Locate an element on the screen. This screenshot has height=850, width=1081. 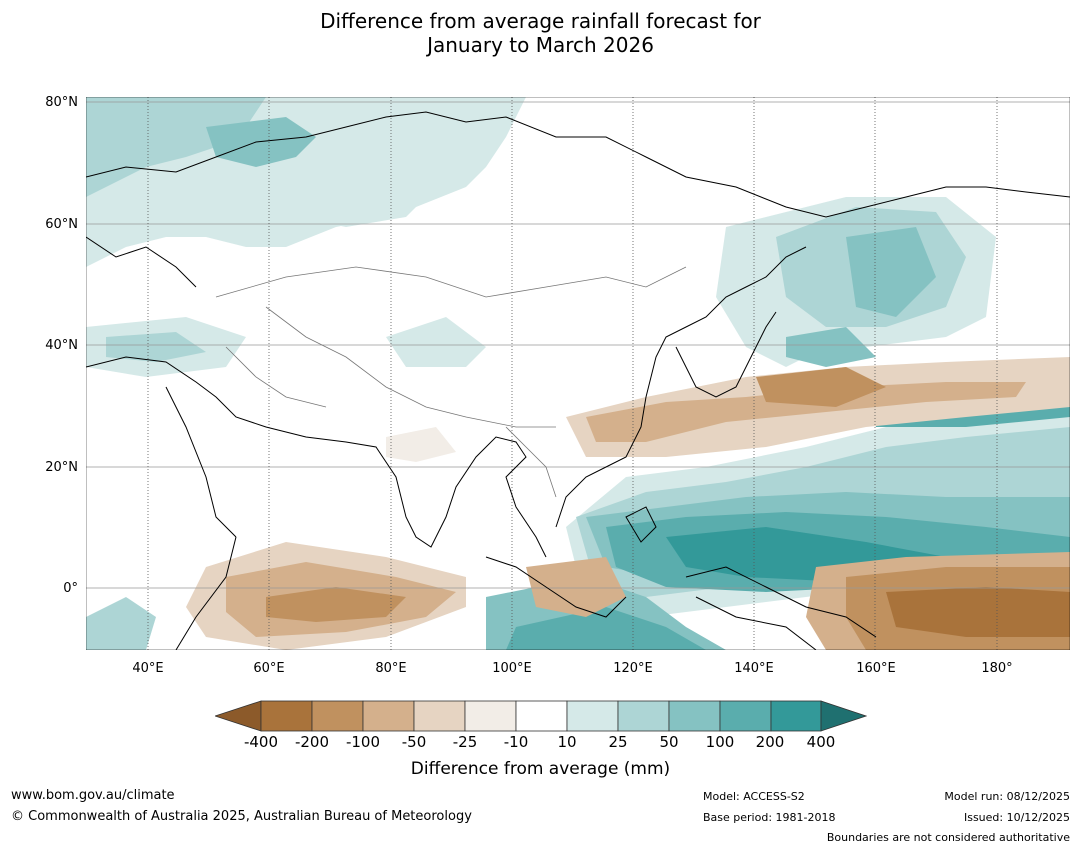
lon-label-40e: 40°E is located at coordinates (148, 668).